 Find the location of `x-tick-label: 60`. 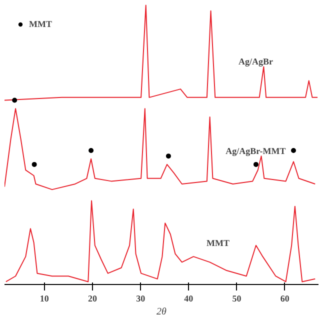

x-tick-label: 60 is located at coordinates (285, 299).